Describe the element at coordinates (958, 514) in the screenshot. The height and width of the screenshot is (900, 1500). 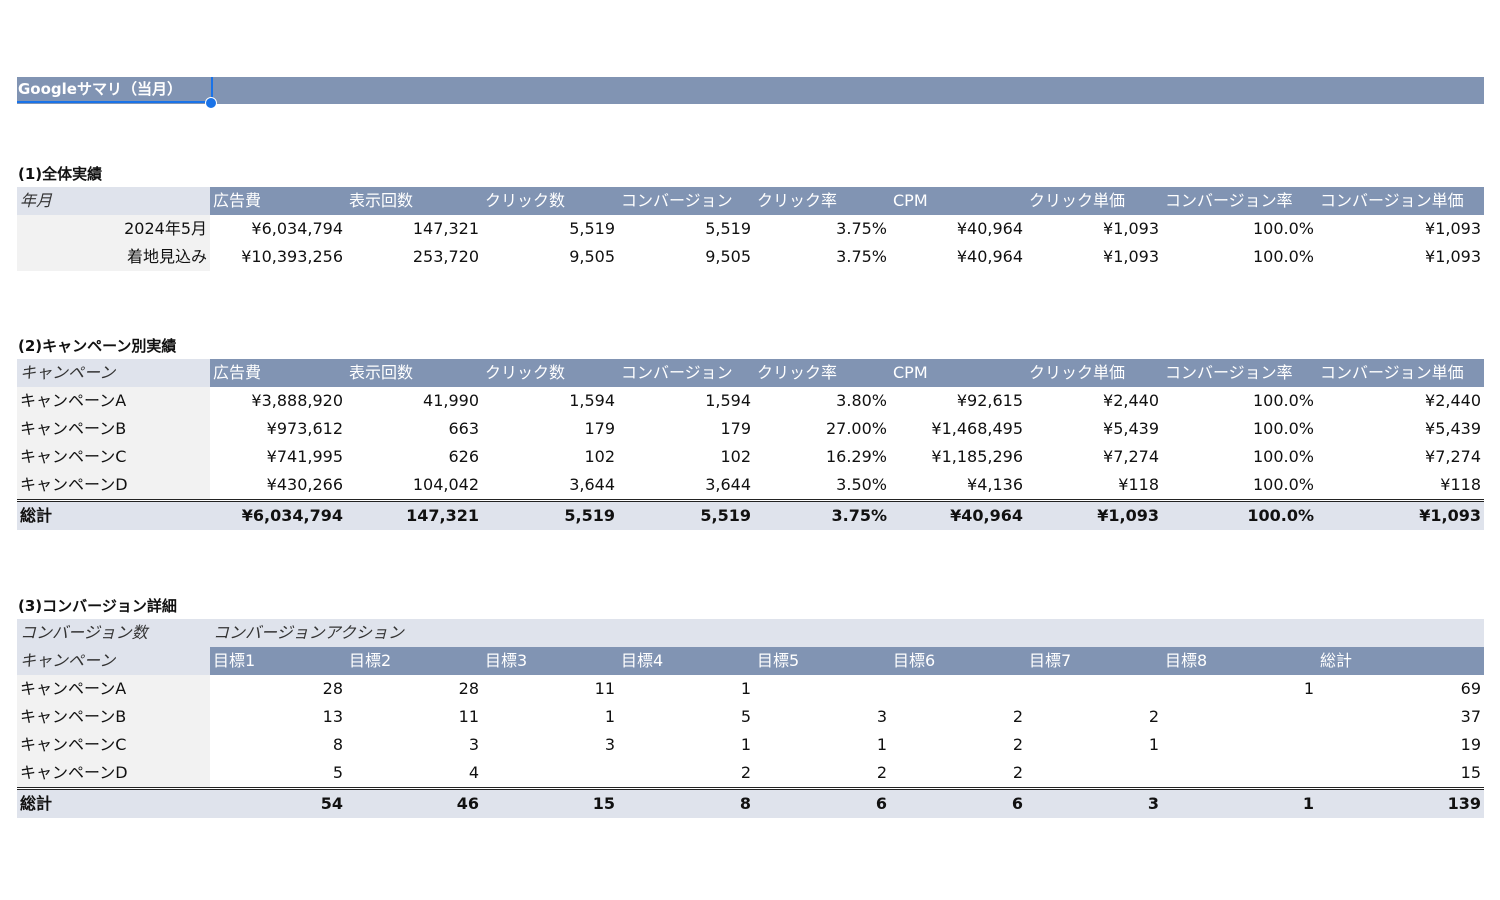
I see `total-cell: ¥40,964` at that location.